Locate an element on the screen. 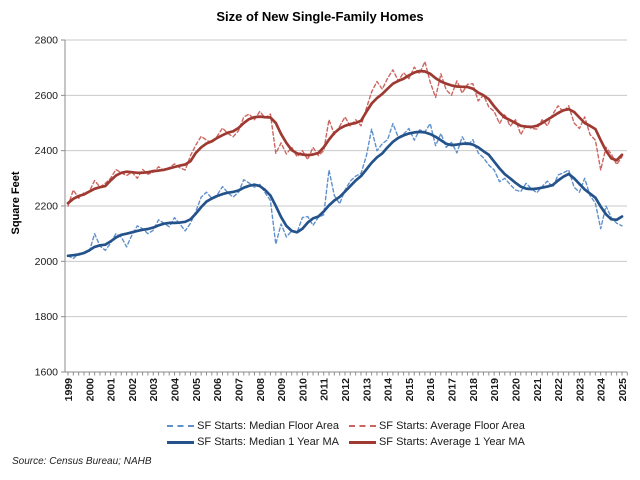 This screenshot has width=640, height=480. x-tick-label: 2001 is located at coordinates (112, 390).